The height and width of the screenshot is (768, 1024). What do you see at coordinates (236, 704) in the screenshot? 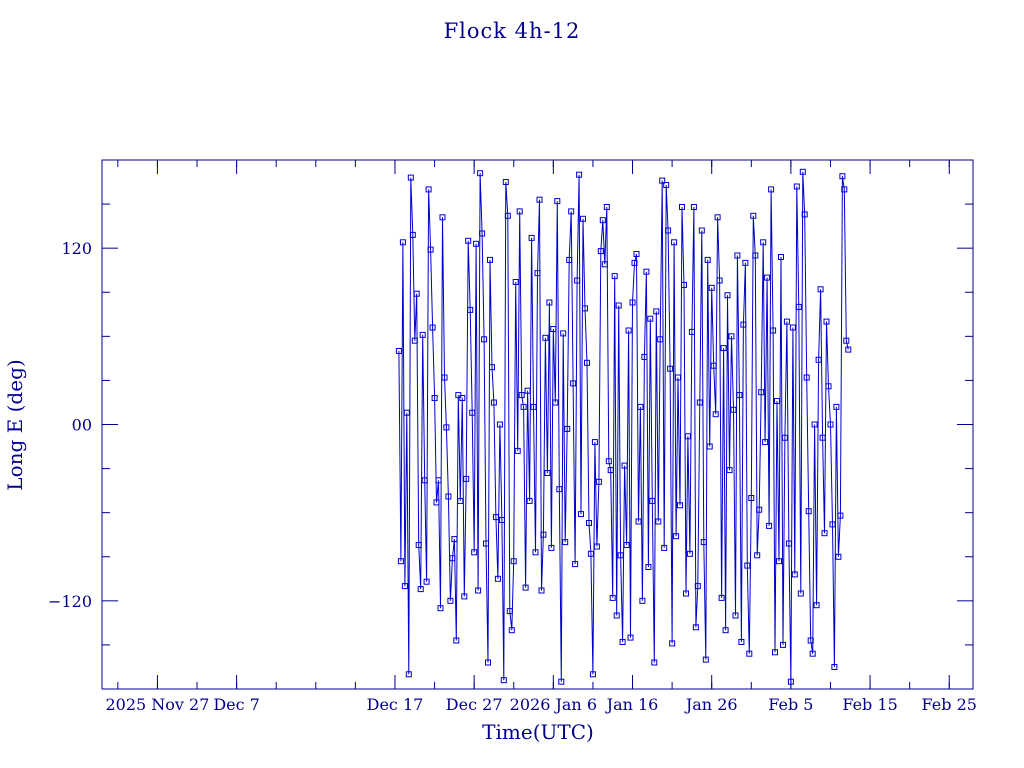
I see `x-tick-label: Dec 7` at bounding box center [236, 704].